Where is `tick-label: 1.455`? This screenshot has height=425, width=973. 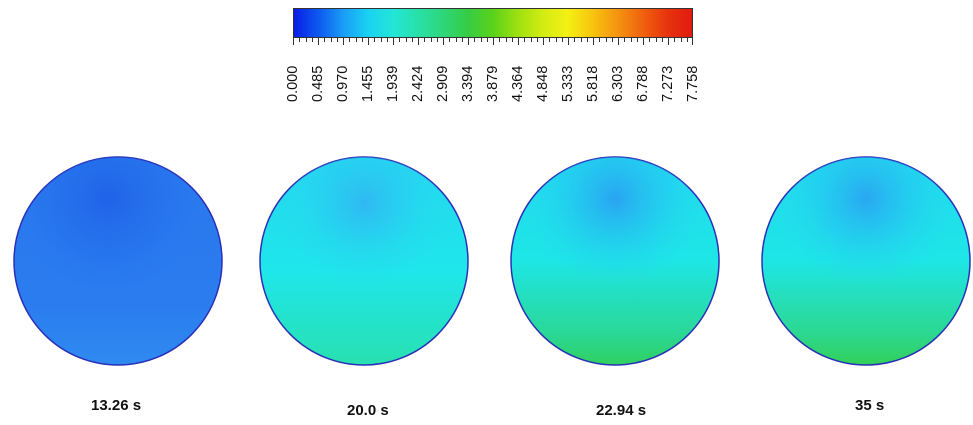
tick-label: 1.455 is located at coordinates (368, 83).